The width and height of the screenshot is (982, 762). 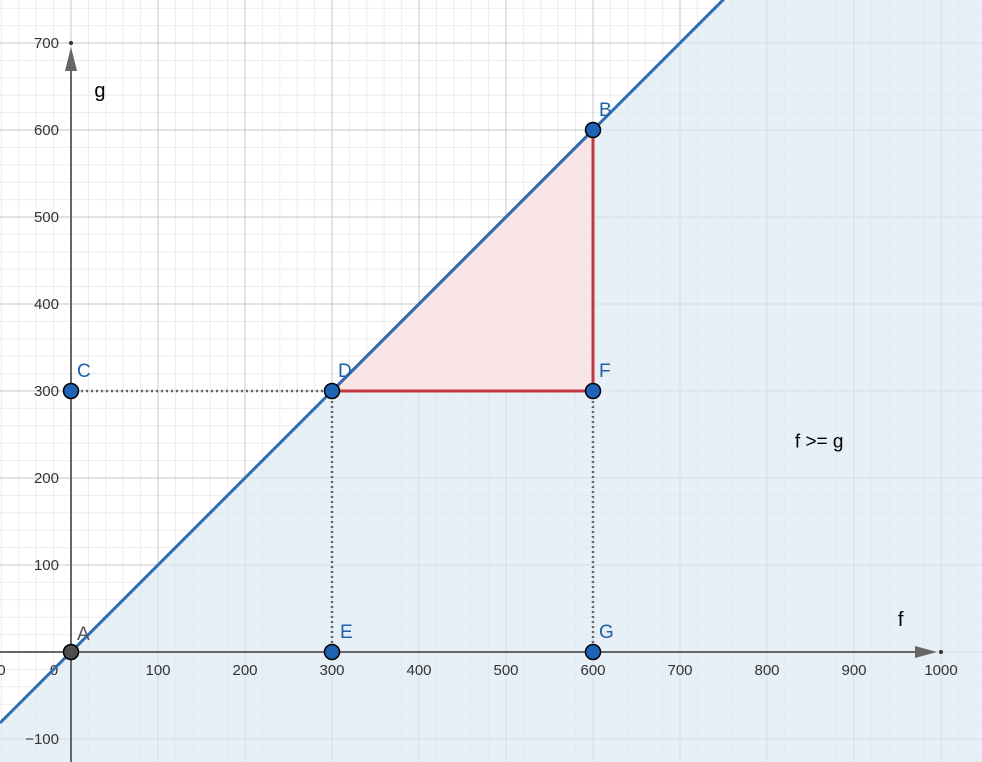 I want to click on point-label-C: C, so click(x=84, y=371).